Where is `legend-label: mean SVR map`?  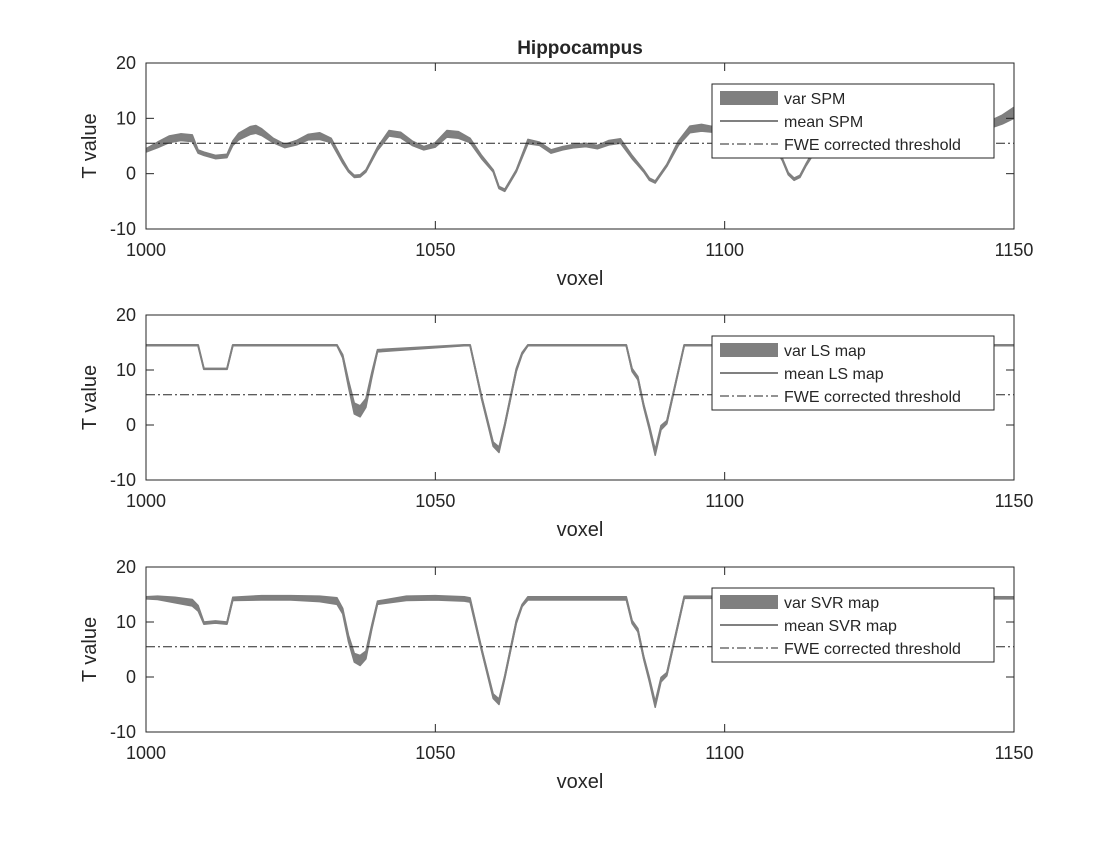
legend-label: mean SVR map is located at coordinates (840, 626).